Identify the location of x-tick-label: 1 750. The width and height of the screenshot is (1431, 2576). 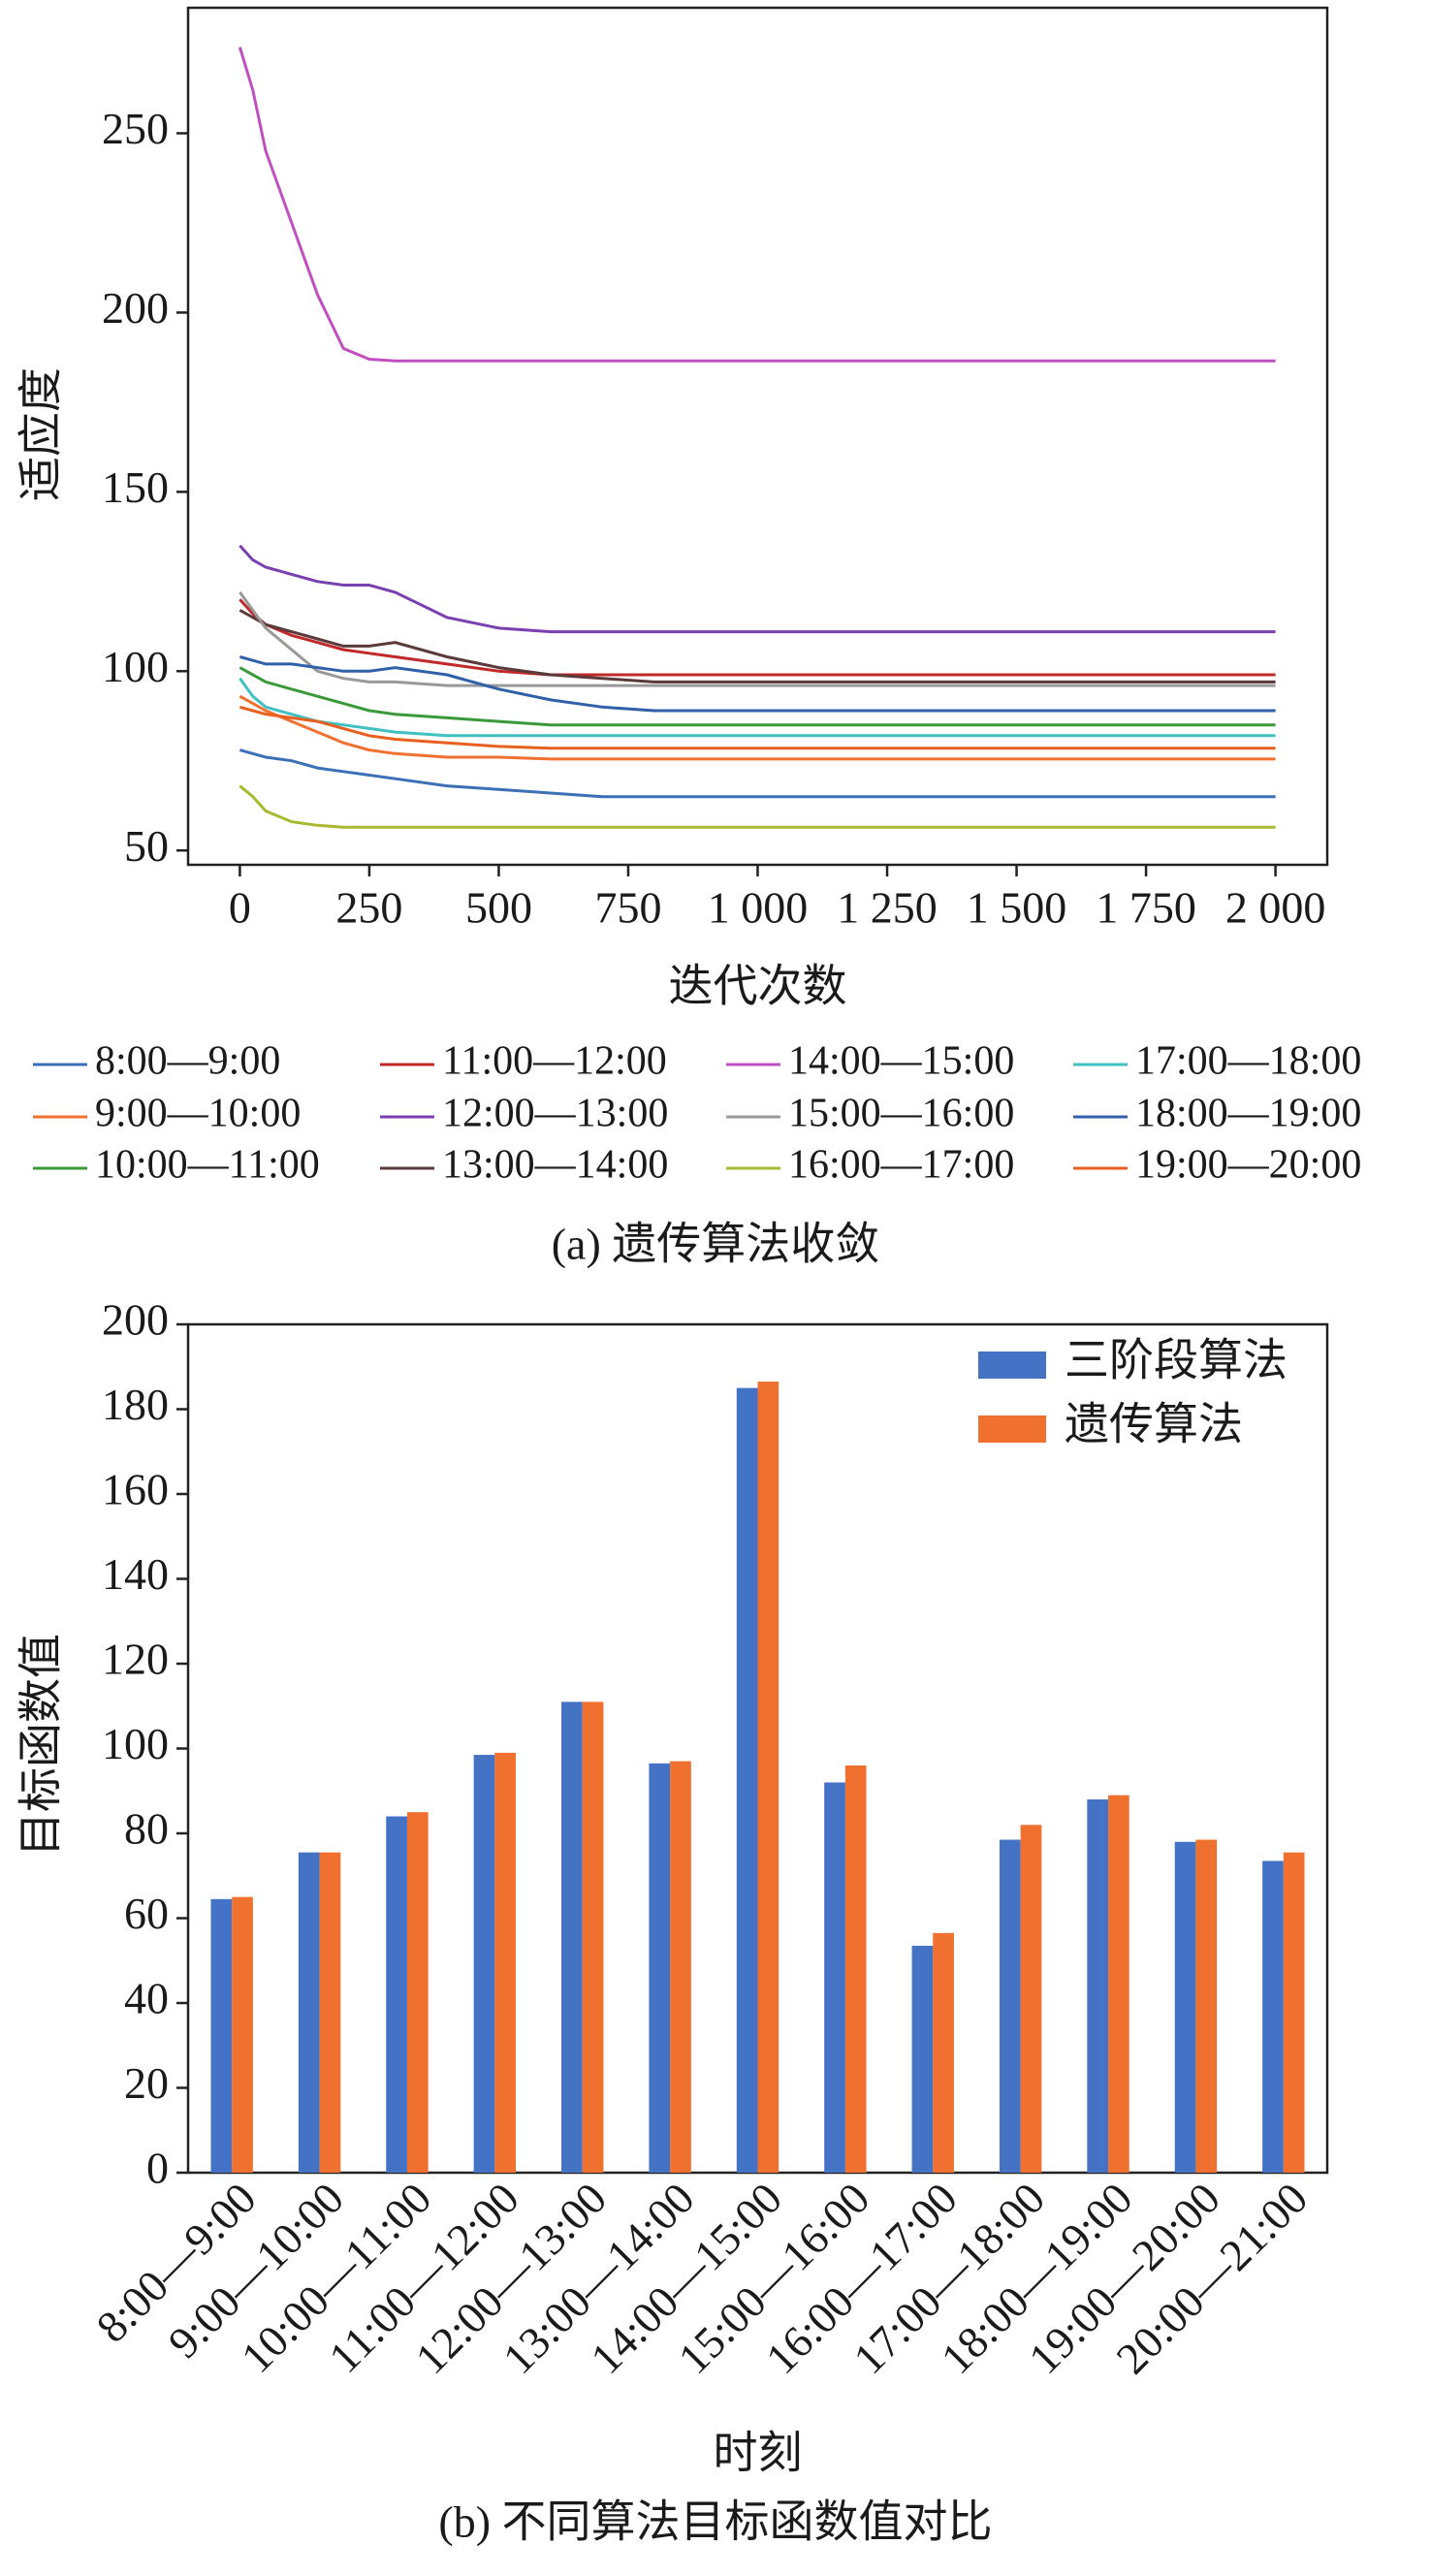
(1146, 908).